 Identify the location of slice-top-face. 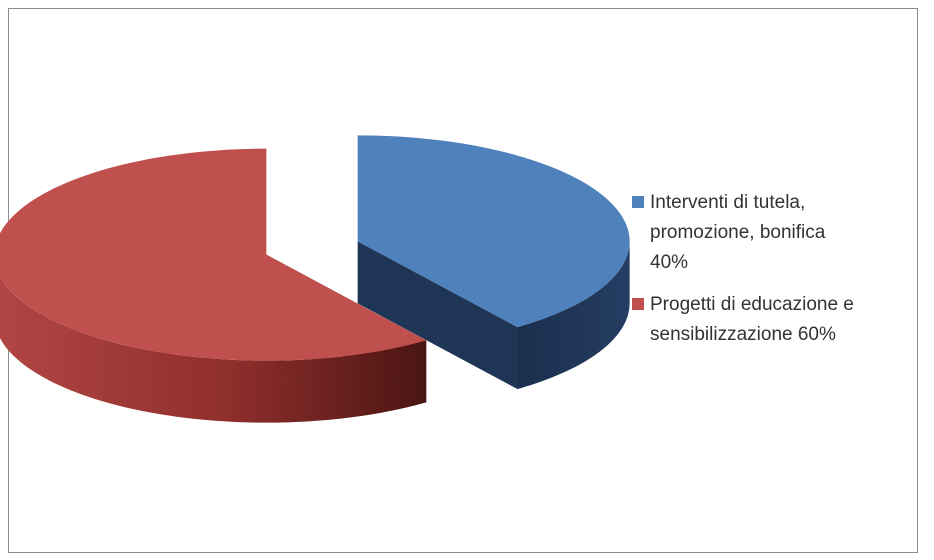
(493, 231).